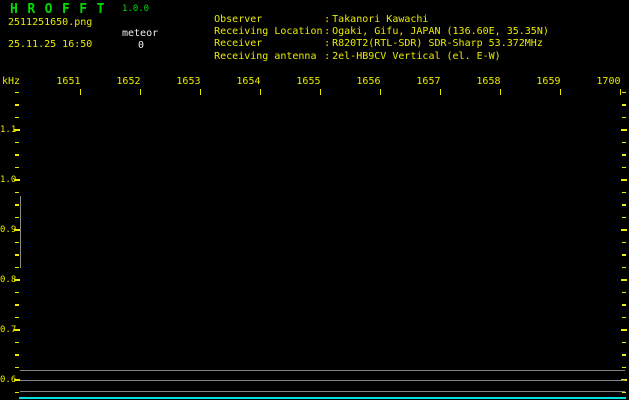  Describe the element at coordinates (141, 45) in the screenshot. I see `echo-count: 0` at that location.